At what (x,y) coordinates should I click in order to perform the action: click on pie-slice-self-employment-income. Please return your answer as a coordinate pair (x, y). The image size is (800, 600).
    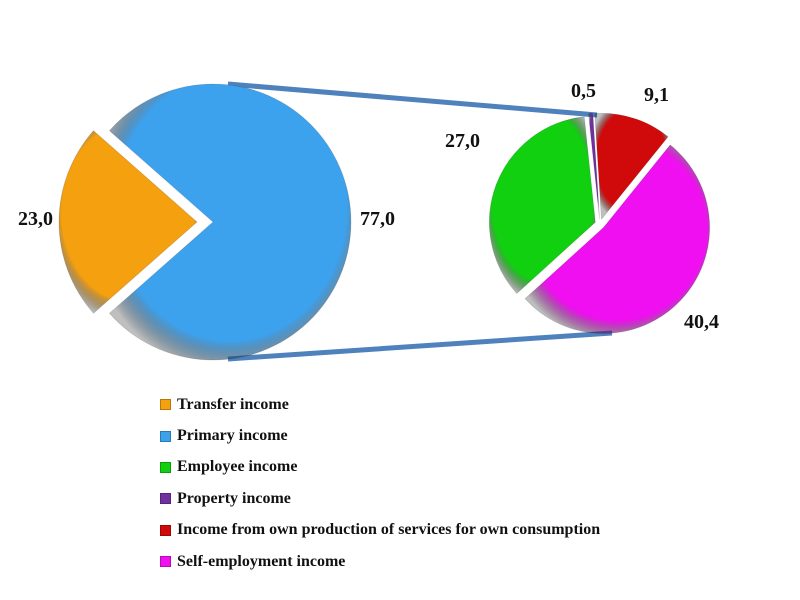
    Looking at the image, I should click on (617, 239).